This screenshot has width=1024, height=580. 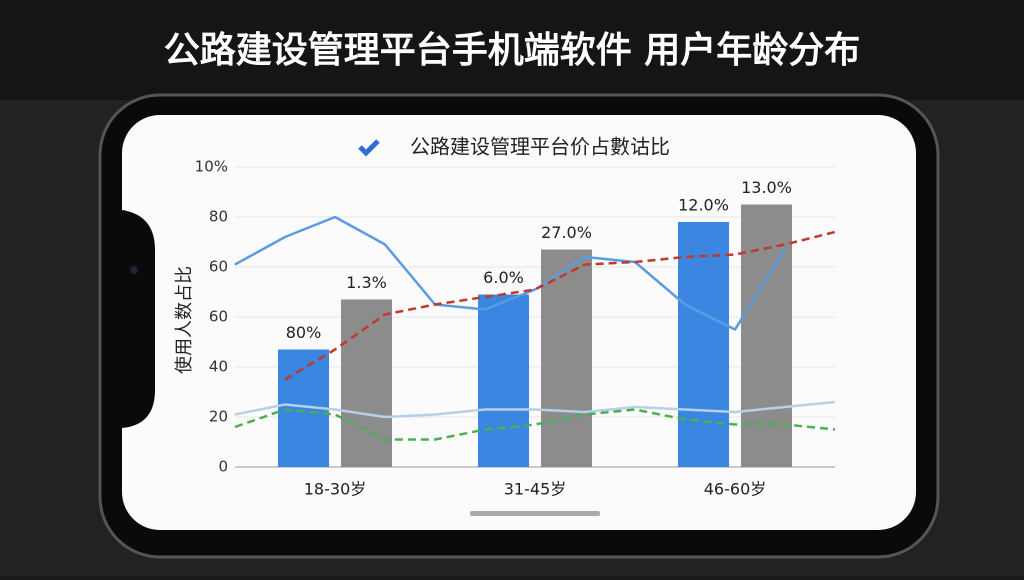 I want to click on y-tick-label: 80, so click(x=218, y=217).